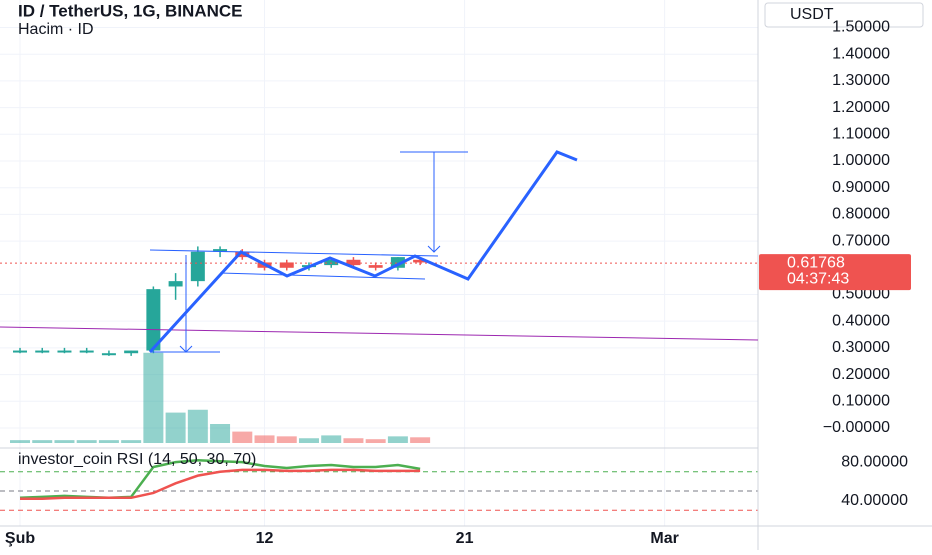  Describe the element at coordinates (20, 538) in the screenshot. I see `x-tick-label: Şub` at that location.